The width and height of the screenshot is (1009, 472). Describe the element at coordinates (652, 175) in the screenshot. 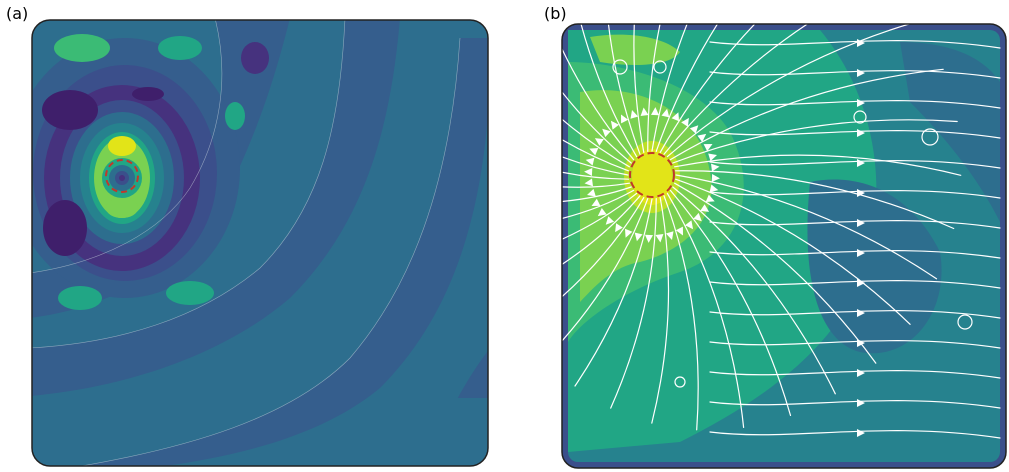

I see `source-circle` at that location.